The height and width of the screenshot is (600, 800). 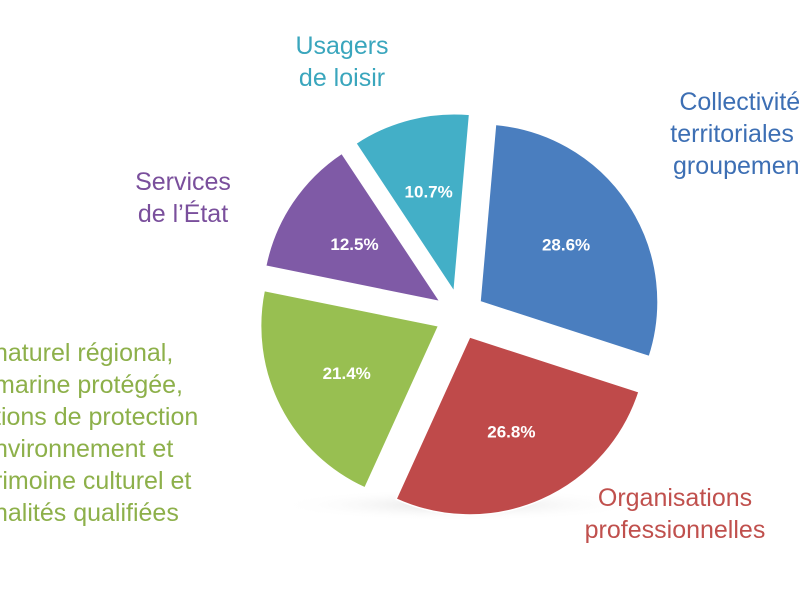 I want to click on category-label-line: marine protégée,, so click(x=92, y=385).